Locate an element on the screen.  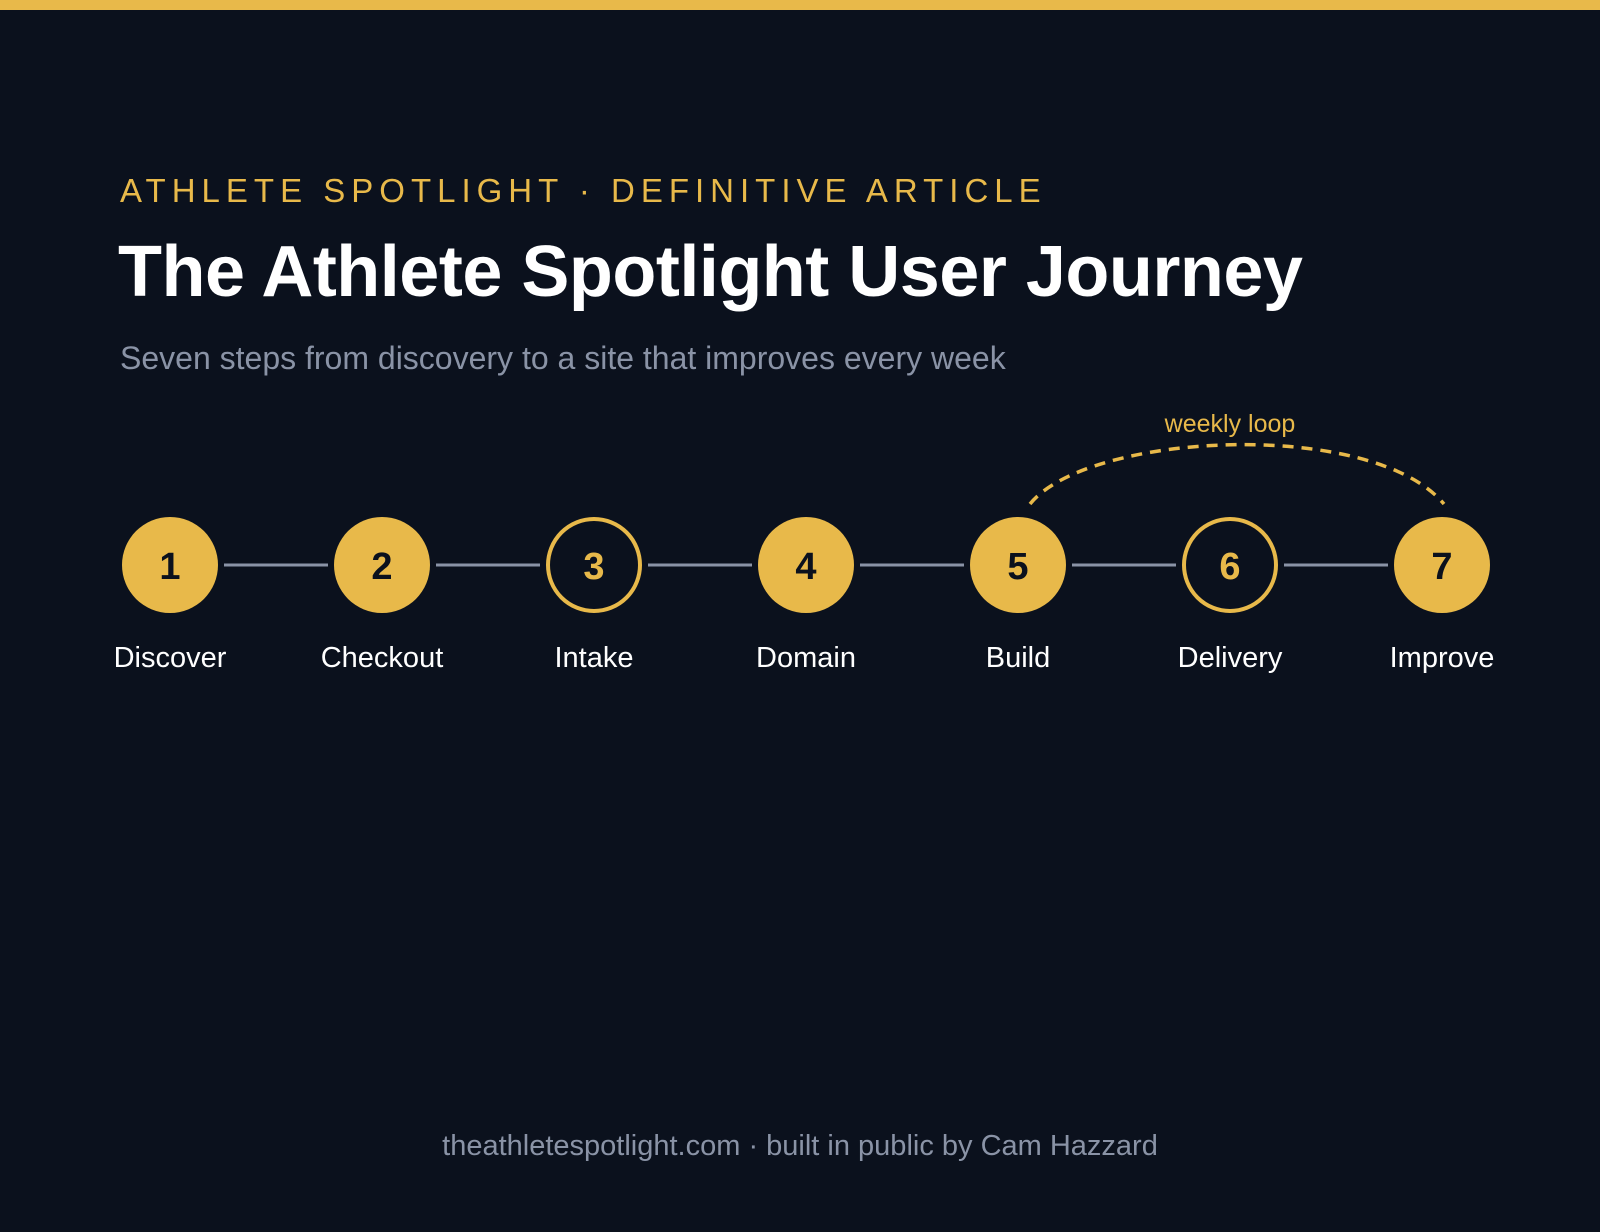
step-label: Delivery is located at coordinates (1230, 658).